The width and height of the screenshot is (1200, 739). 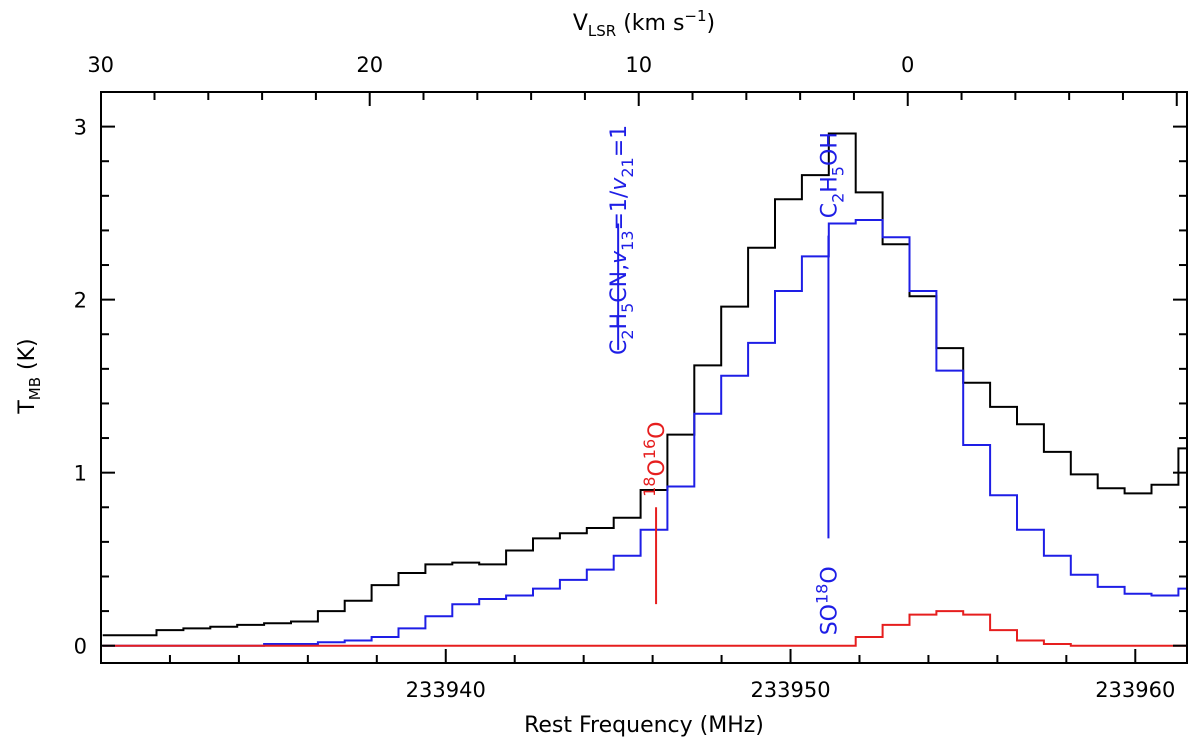 What do you see at coordinates (100, 65) in the screenshot?
I see `top-tick-label: 30` at bounding box center [100, 65].